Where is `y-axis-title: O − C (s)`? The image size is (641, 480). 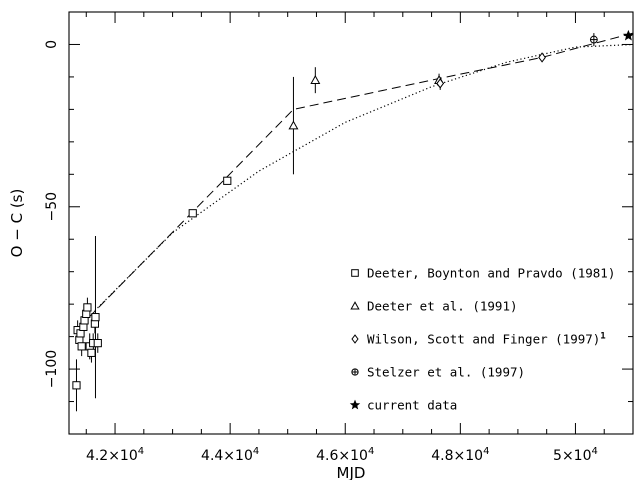 y-axis-title: O − C (s) is located at coordinates (17, 223).